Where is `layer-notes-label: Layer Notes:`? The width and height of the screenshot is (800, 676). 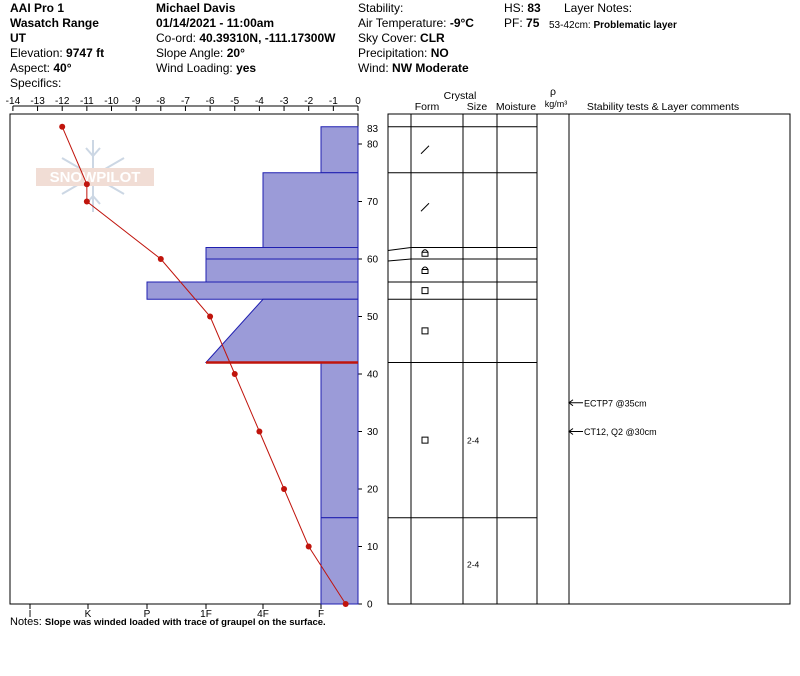
layer-notes-label: Layer Notes: is located at coordinates (598, 8).